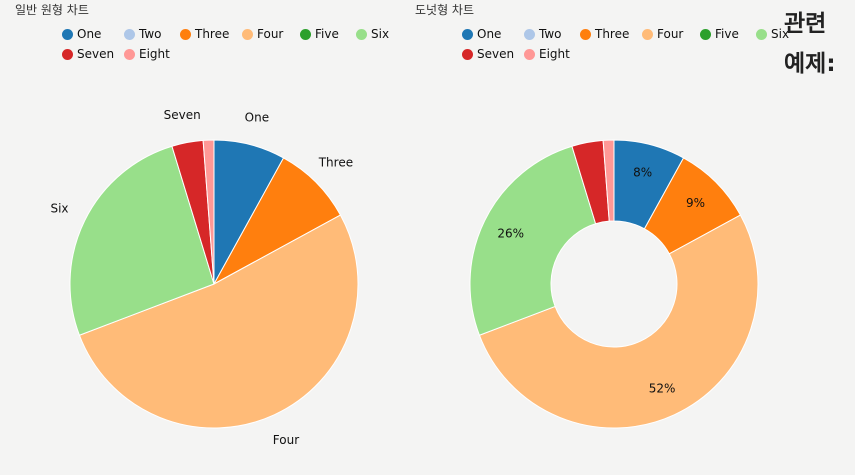  I want to click on slice-label-seven: Seven, so click(182, 115).